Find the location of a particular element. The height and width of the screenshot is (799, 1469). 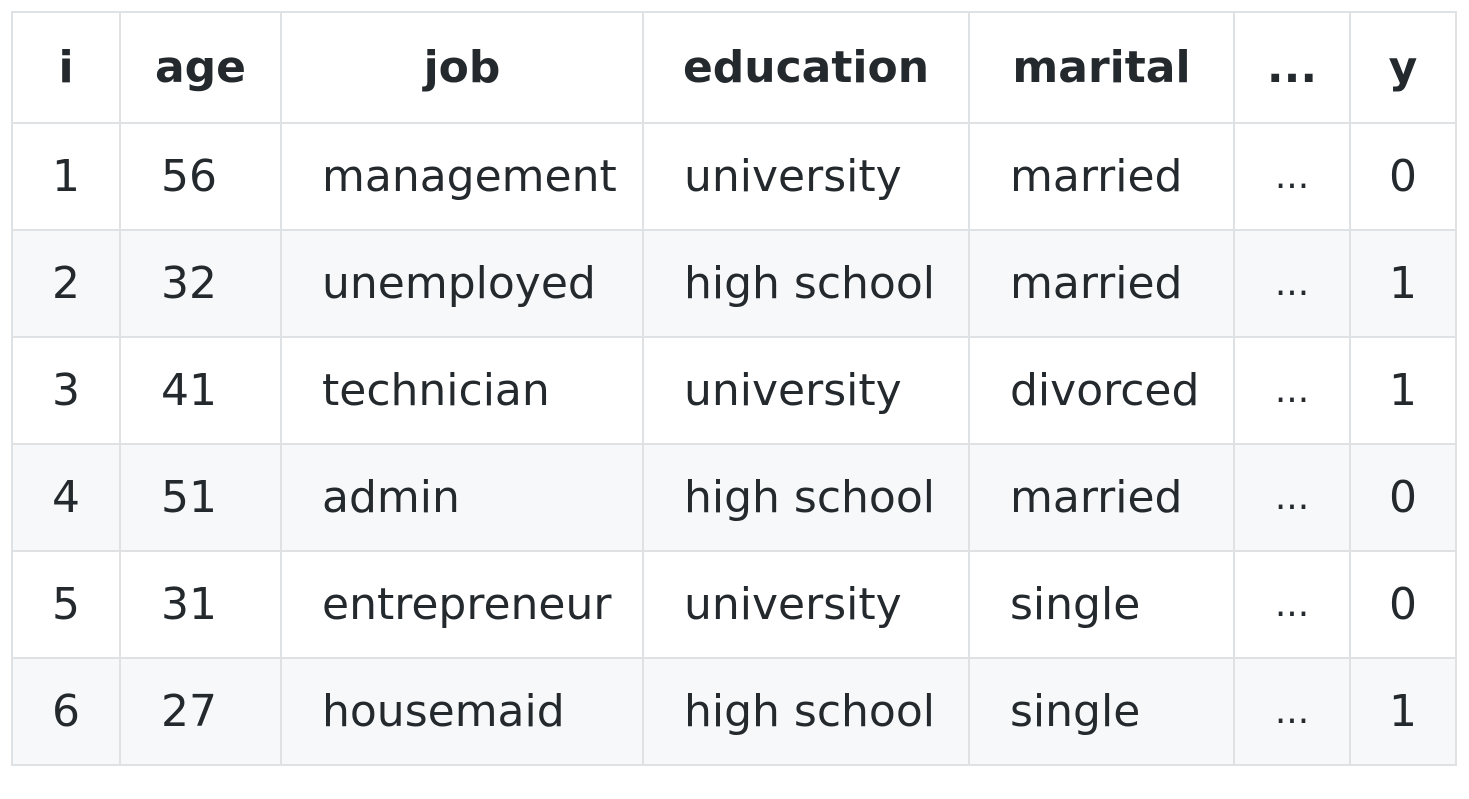

header-job: job is located at coordinates (462, 67).